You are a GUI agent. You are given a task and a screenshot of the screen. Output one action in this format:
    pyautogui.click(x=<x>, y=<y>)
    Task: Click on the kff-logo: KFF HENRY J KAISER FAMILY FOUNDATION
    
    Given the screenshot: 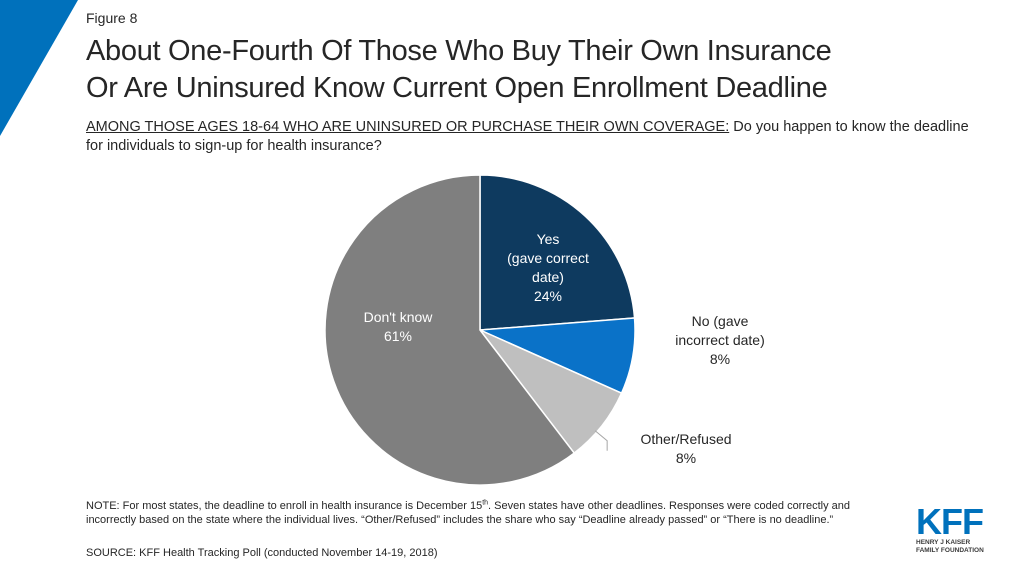 What is the action you would take?
    pyautogui.click(x=956, y=528)
    